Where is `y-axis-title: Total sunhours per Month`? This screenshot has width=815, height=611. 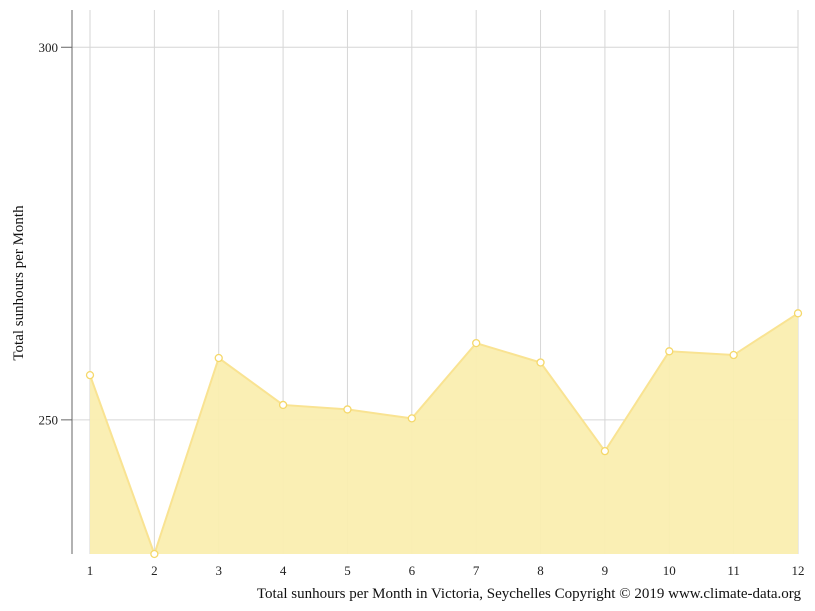
y-axis-title: Total sunhours per Month is located at coordinates (19, 283).